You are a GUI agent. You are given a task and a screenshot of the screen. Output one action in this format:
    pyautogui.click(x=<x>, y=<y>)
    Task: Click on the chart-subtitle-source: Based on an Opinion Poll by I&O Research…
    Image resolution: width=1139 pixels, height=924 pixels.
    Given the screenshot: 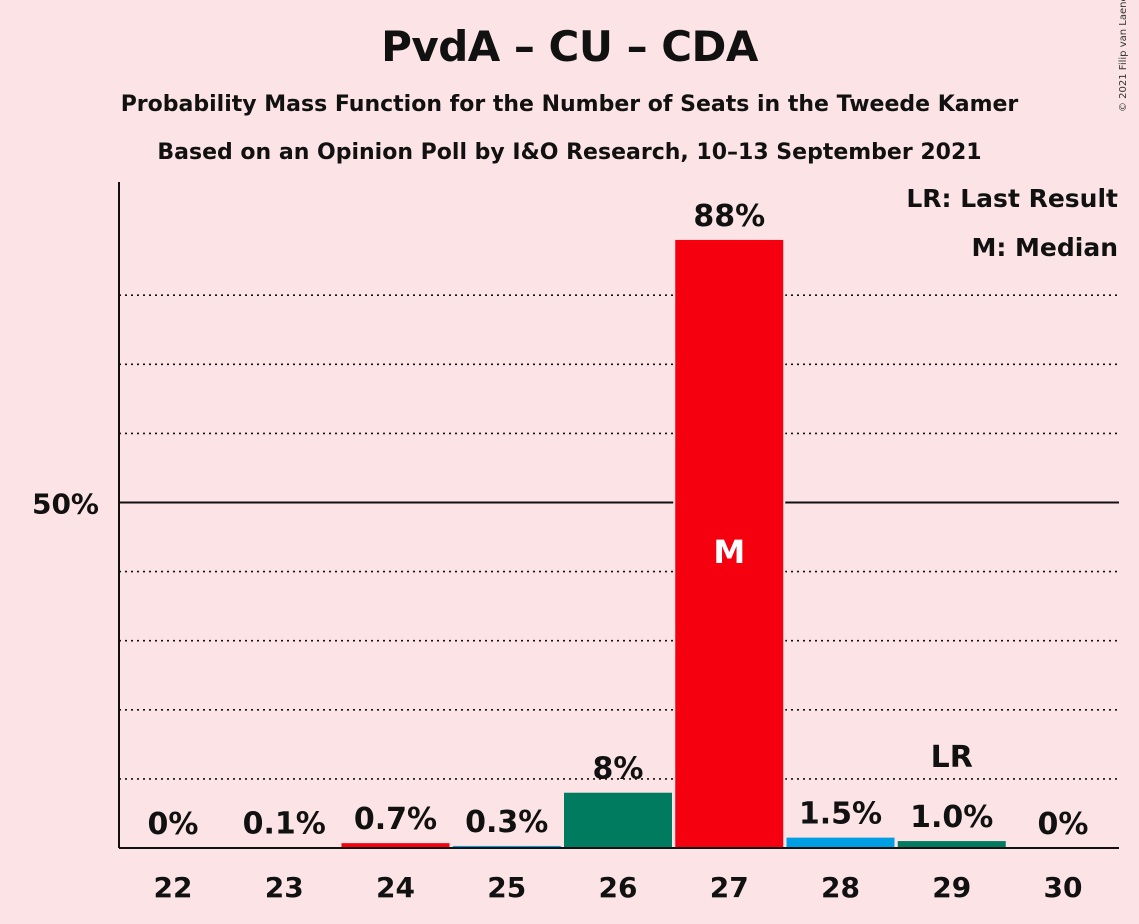 What is the action you would take?
    pyautogui.click(x=569, y=152)
    